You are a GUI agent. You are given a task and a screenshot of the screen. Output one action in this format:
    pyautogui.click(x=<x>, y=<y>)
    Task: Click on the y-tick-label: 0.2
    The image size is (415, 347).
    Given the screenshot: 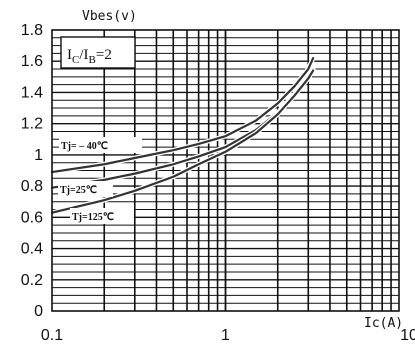 What is the action you would take?
    pyautogui.click(x=32, y=280)
    